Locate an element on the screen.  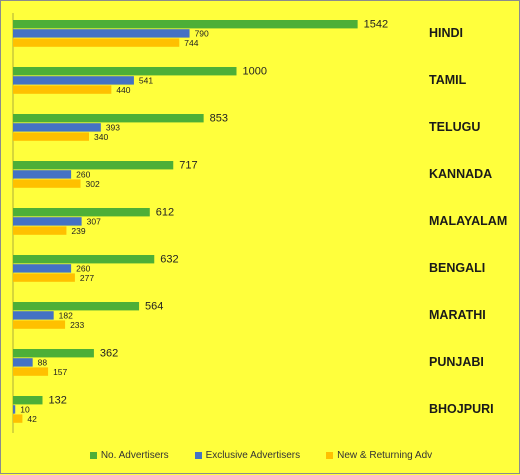
bar-punjabi-series2 is located at coordinates (23, 362).